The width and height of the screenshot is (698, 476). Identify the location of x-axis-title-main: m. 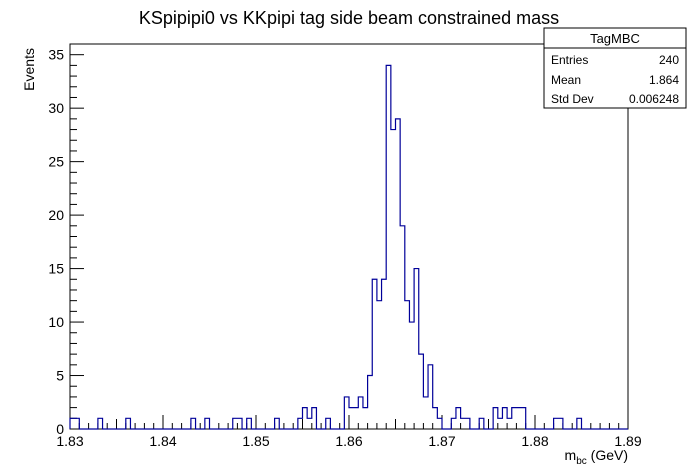
(571, 455).